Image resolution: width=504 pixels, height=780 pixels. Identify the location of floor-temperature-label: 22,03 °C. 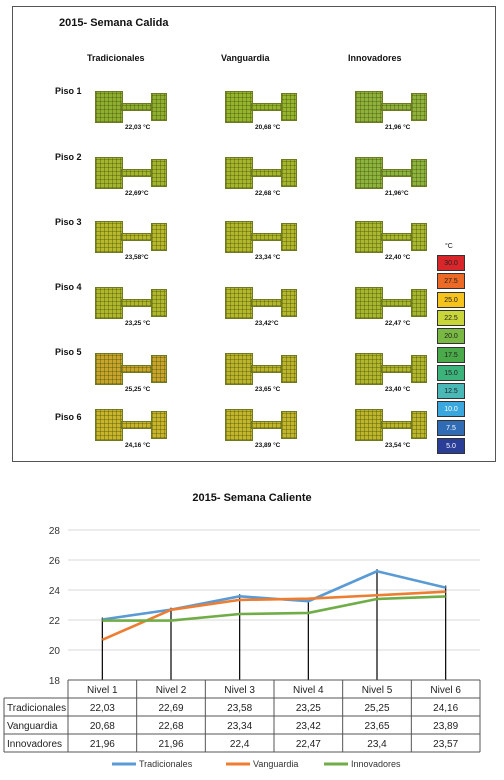
(138, 127).